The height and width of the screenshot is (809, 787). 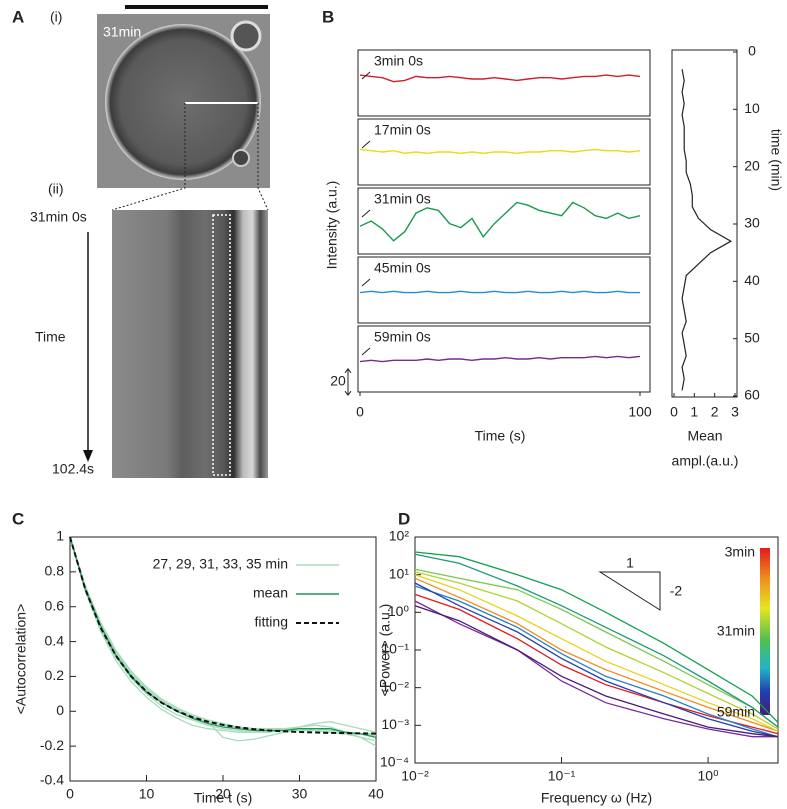 I want to click on x-axis-title: Time t (s), so click(x=223, y=798).